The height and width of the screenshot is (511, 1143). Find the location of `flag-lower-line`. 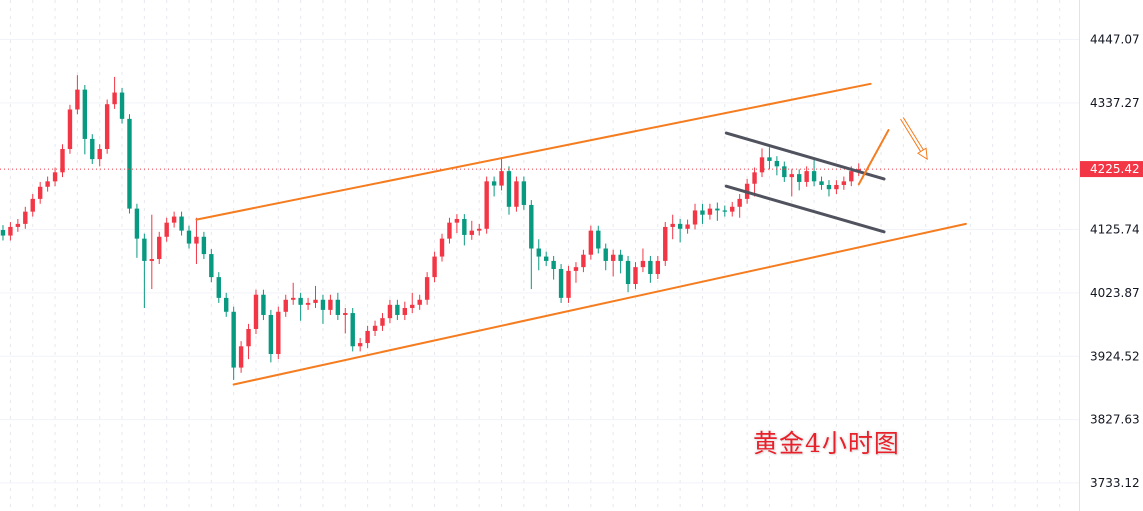

flag-lower-line is located at coordinates (805, 209).